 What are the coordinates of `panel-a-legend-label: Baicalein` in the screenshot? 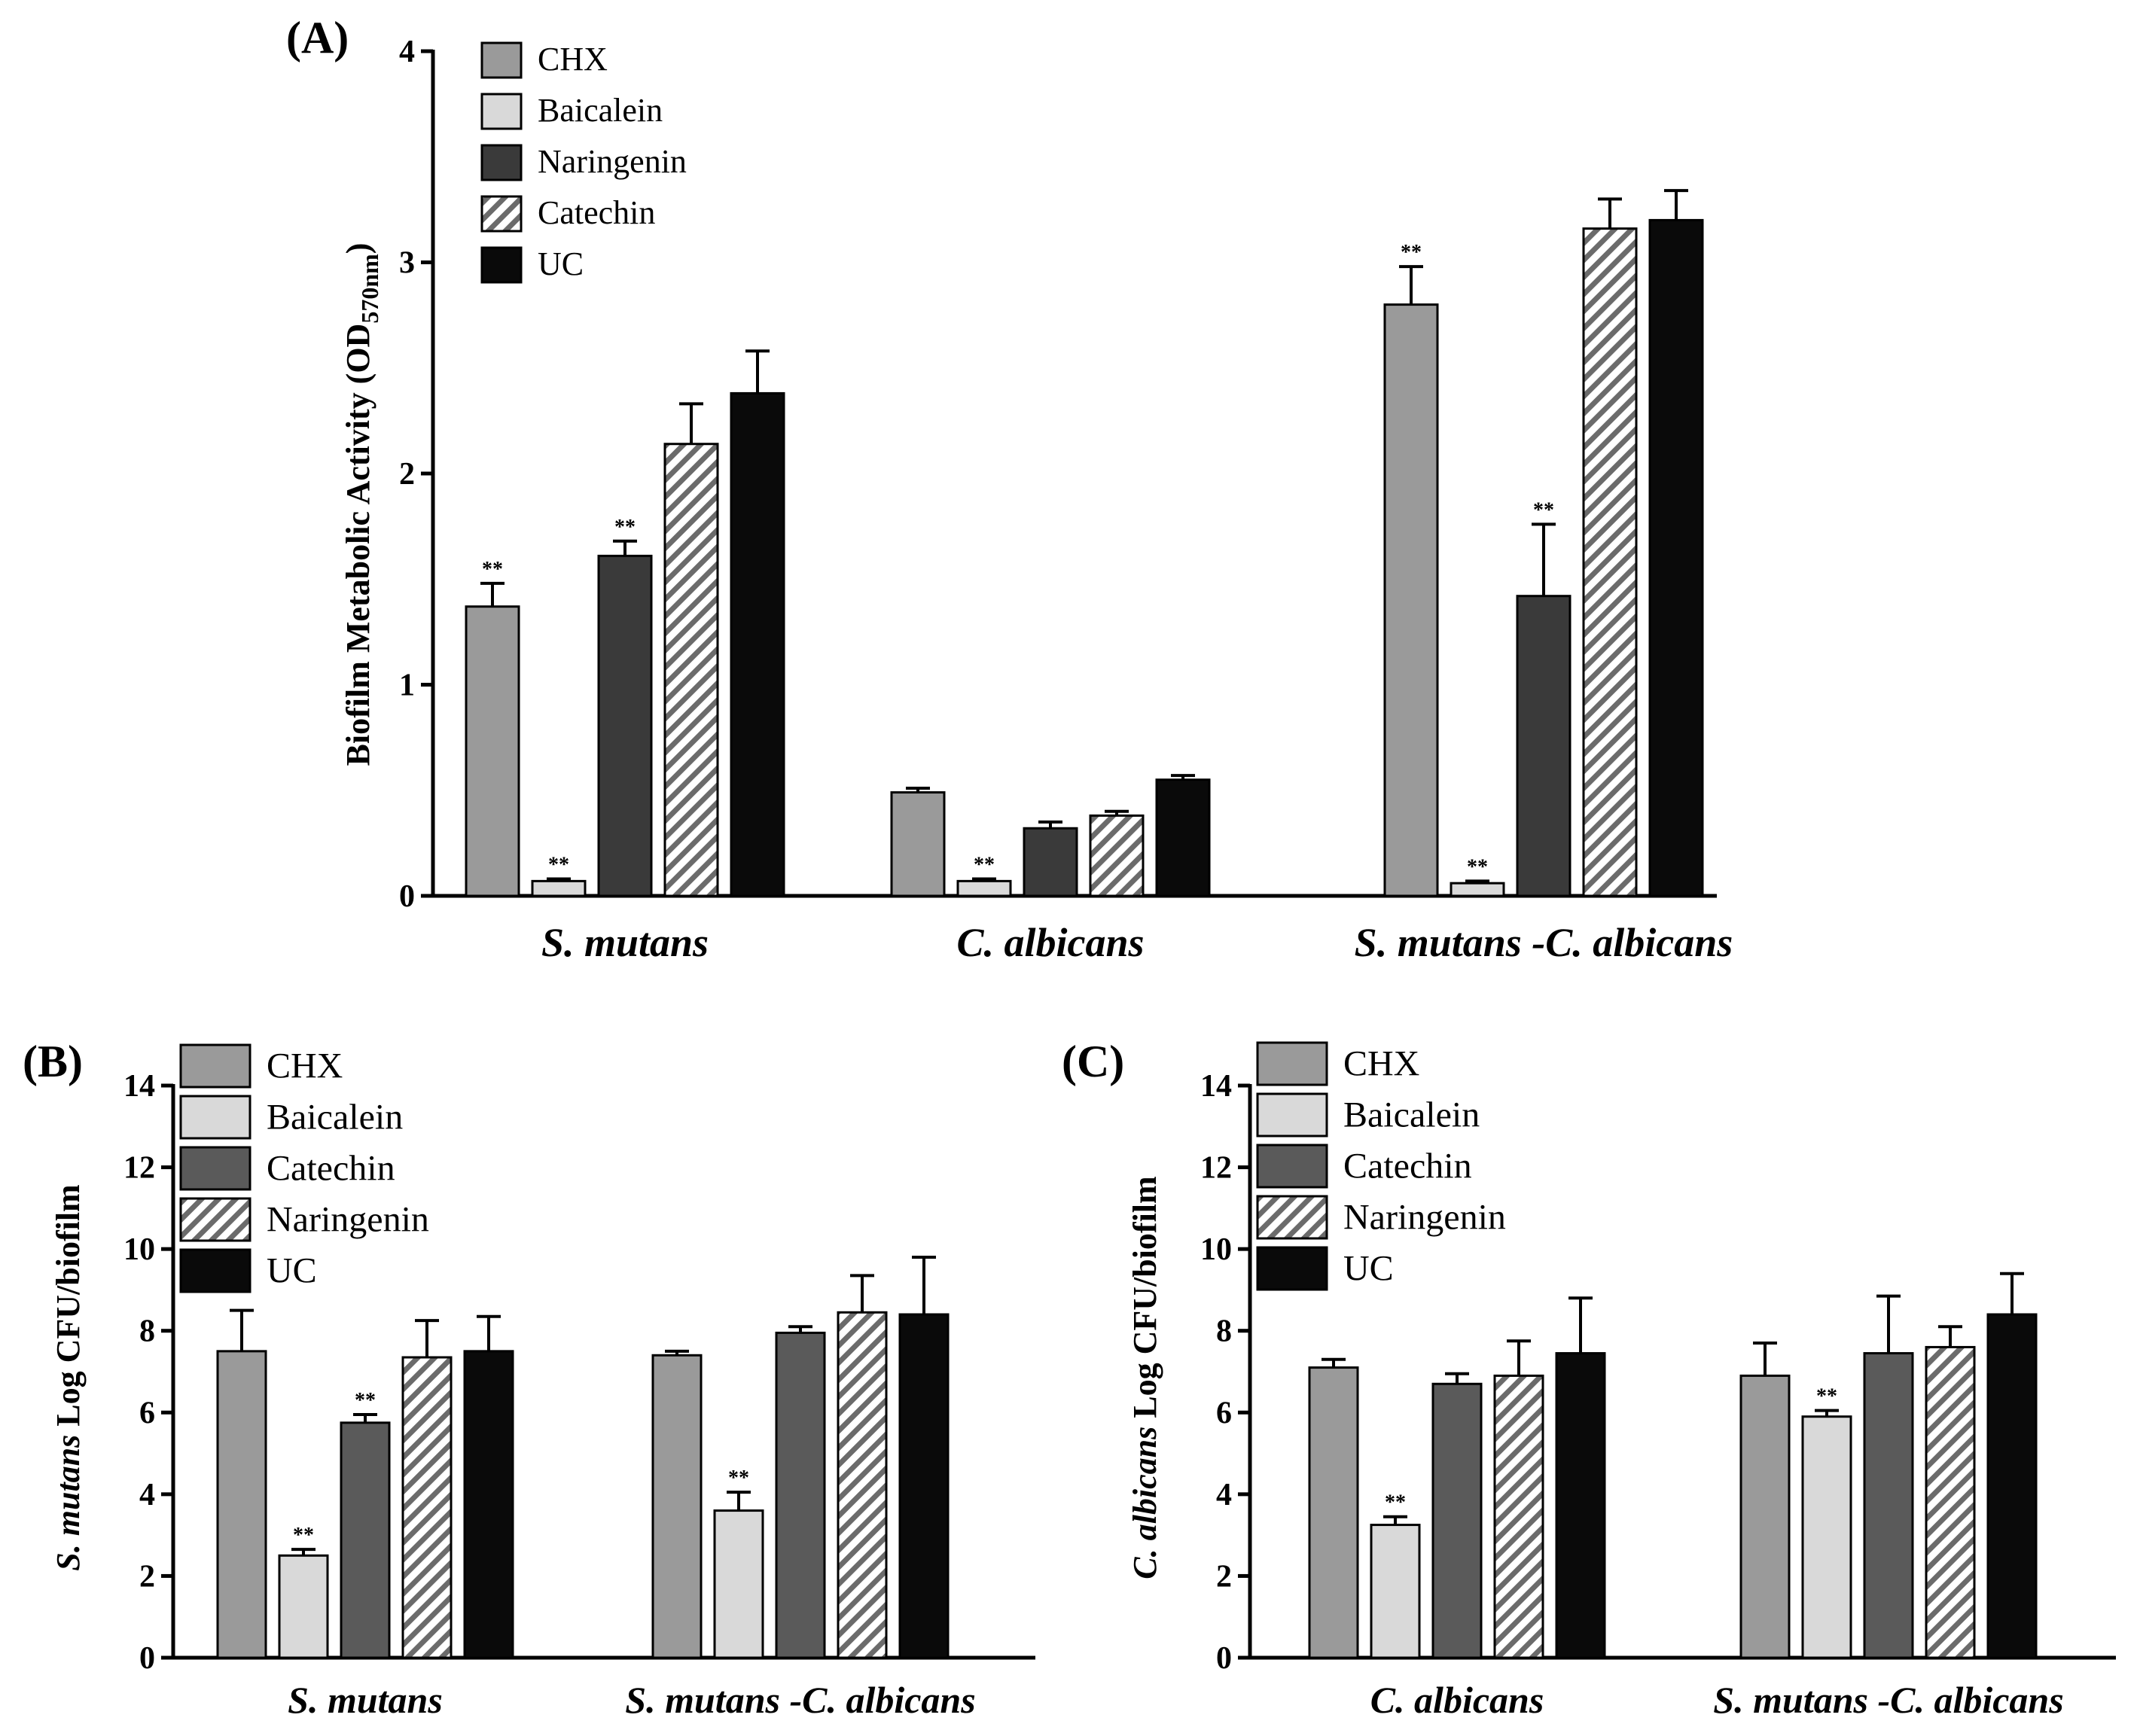 It's located at (600, 110).